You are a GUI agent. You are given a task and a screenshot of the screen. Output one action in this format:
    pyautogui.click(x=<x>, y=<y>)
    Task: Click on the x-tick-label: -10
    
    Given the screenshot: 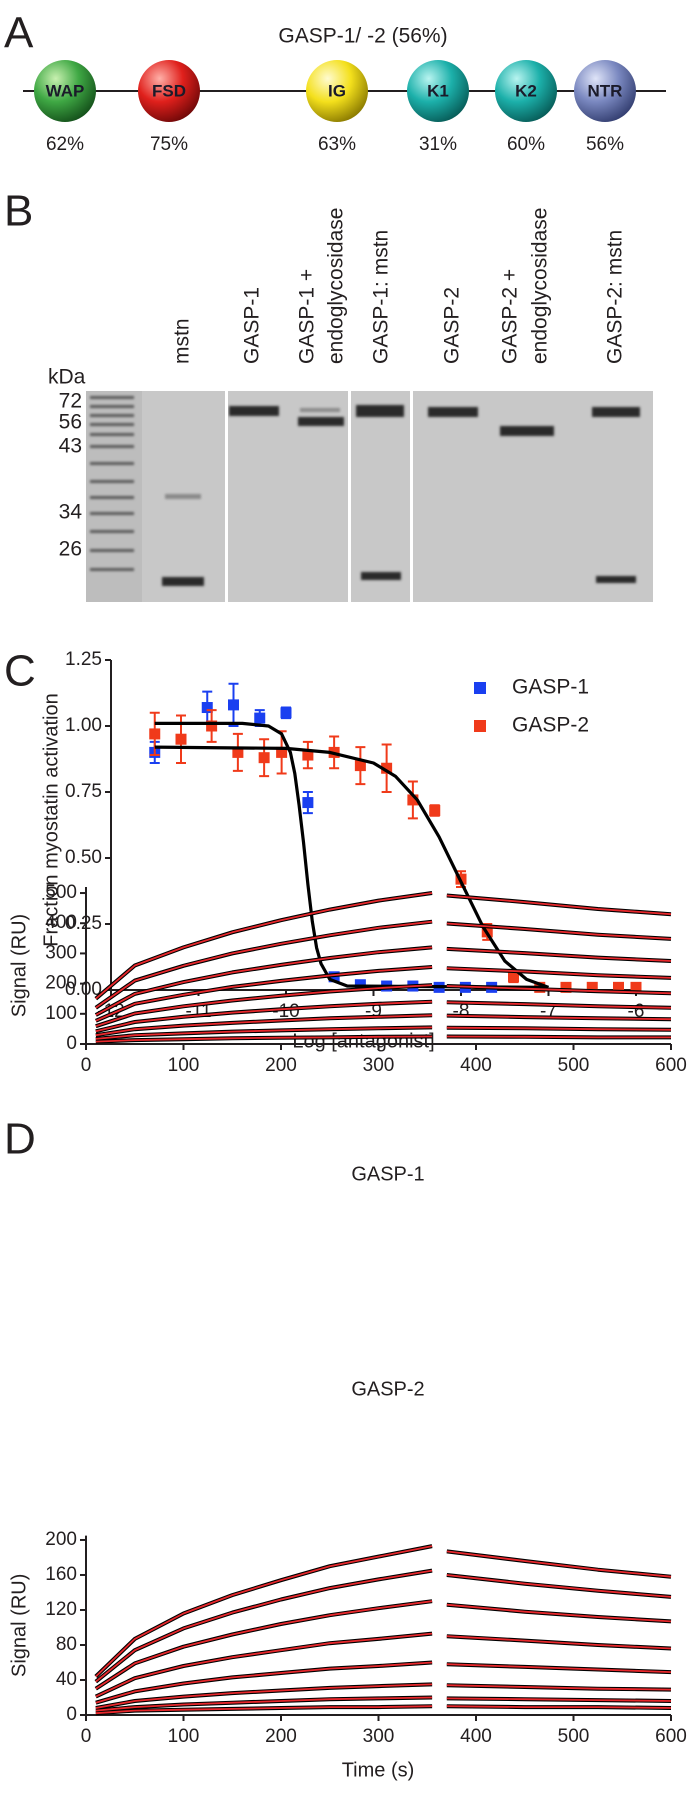 What is the action you would take?
    pyautogui.click(x=285, y=1011)
    